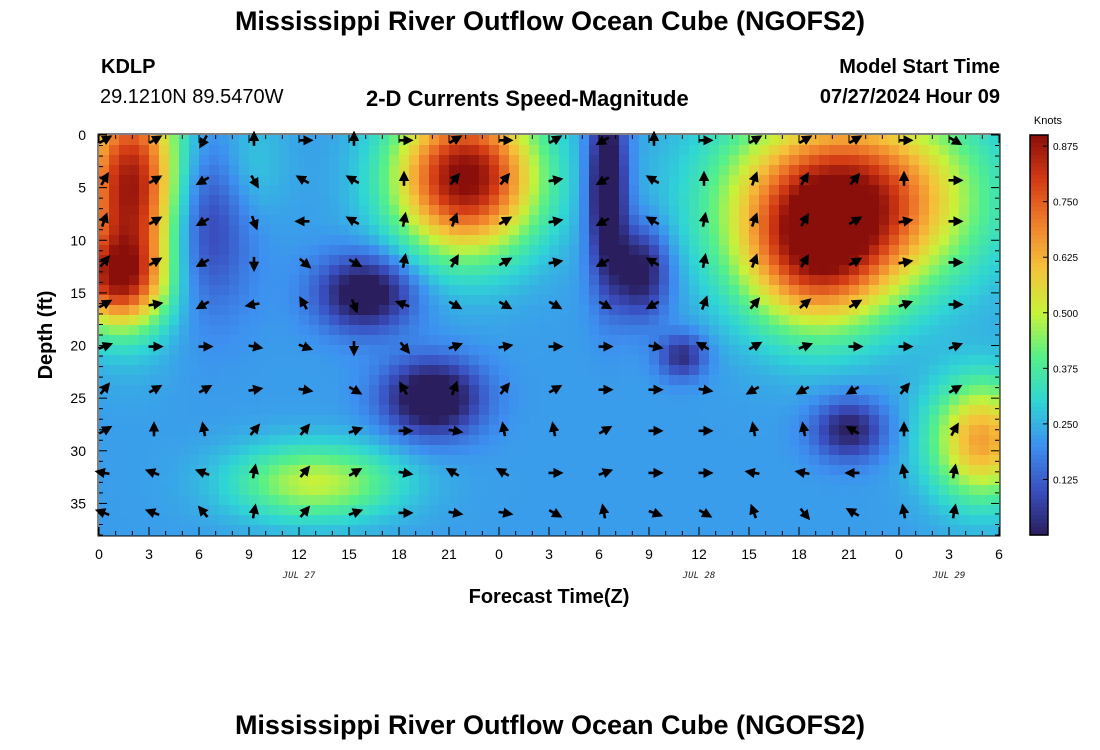 Image resolution: width=1100 pixels, height=750 pixels. What do you see at coordinates (1039, 149) in the screenshot?
I see `colorbar-segment` at bounding box center [1039, 149].